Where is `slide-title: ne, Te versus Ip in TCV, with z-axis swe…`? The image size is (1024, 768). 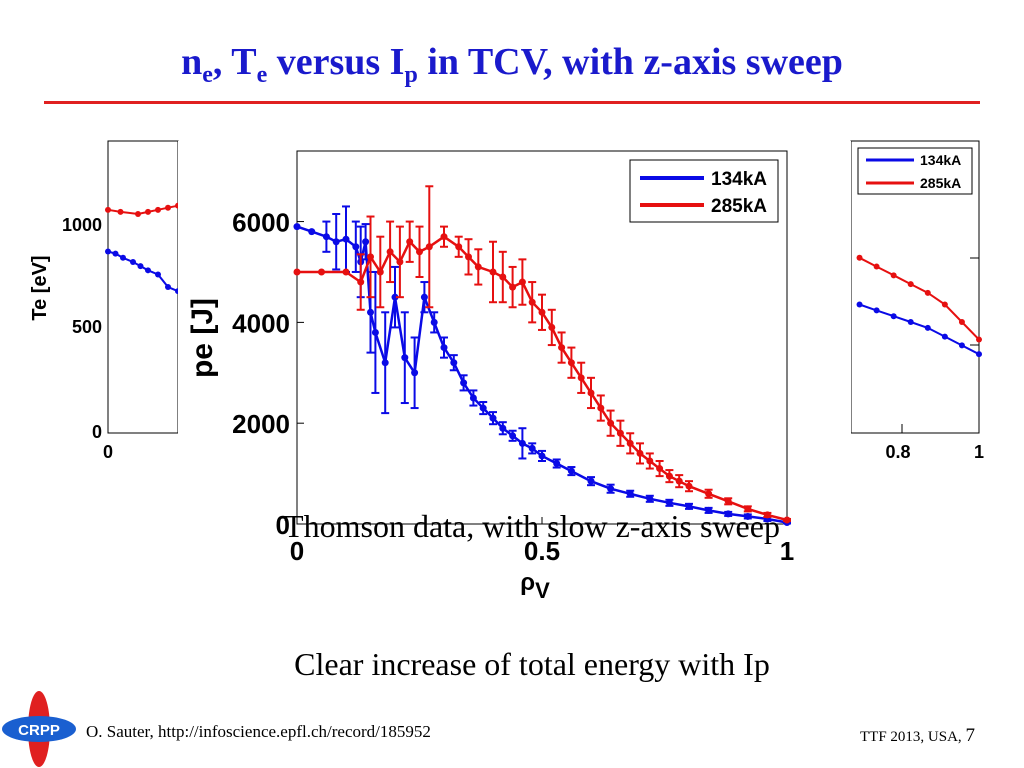 slide-title: ne, Te versus Ip in TCV, with z-axis swe… is located at coordinates (512, 63).